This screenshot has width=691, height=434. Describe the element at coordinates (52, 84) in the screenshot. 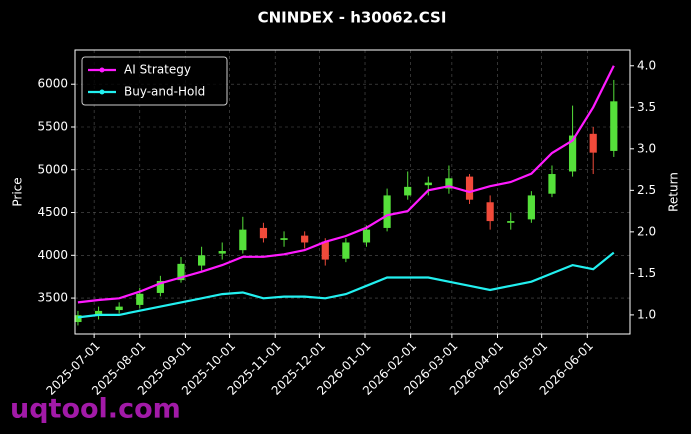

I see `y-tick-label: 6000` at that location.